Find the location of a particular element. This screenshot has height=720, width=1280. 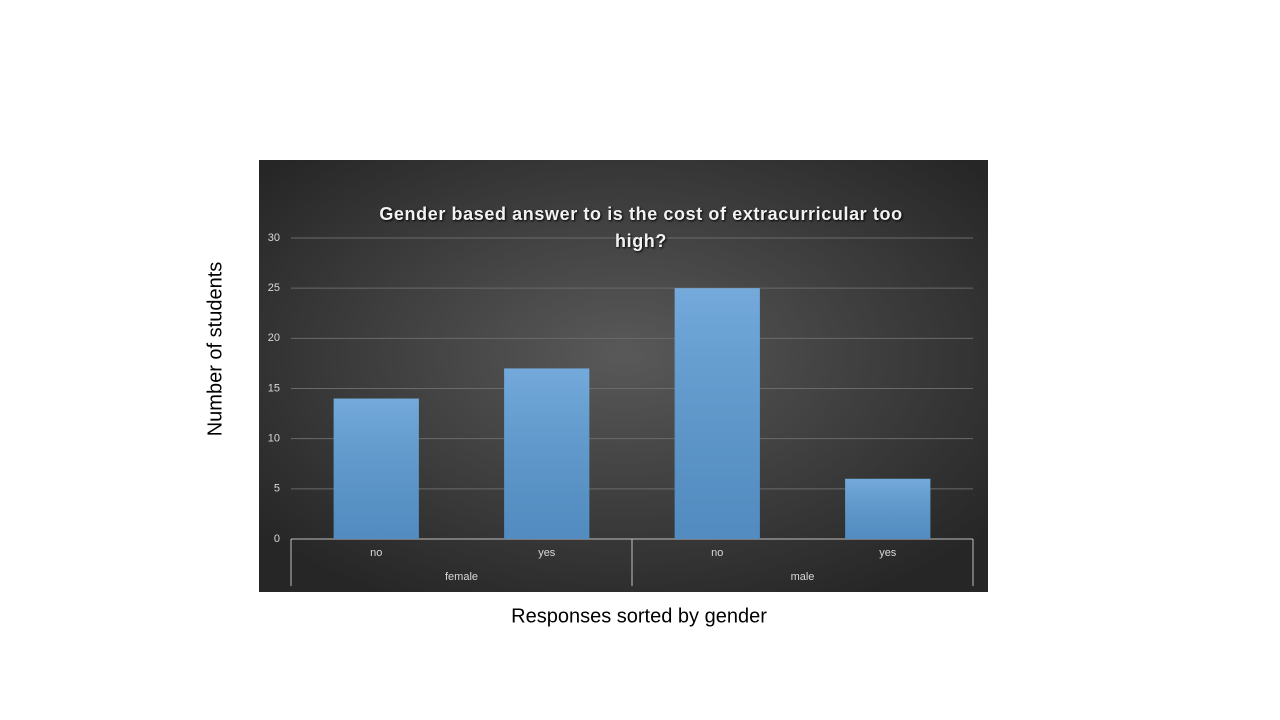

group-label: male is located at coordinates (803, 577).